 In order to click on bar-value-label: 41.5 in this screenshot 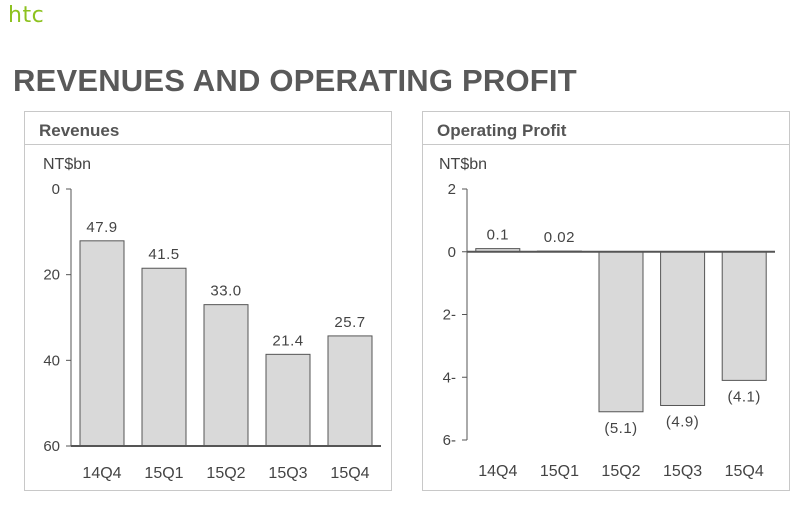, I will do `click(163, 254)`.